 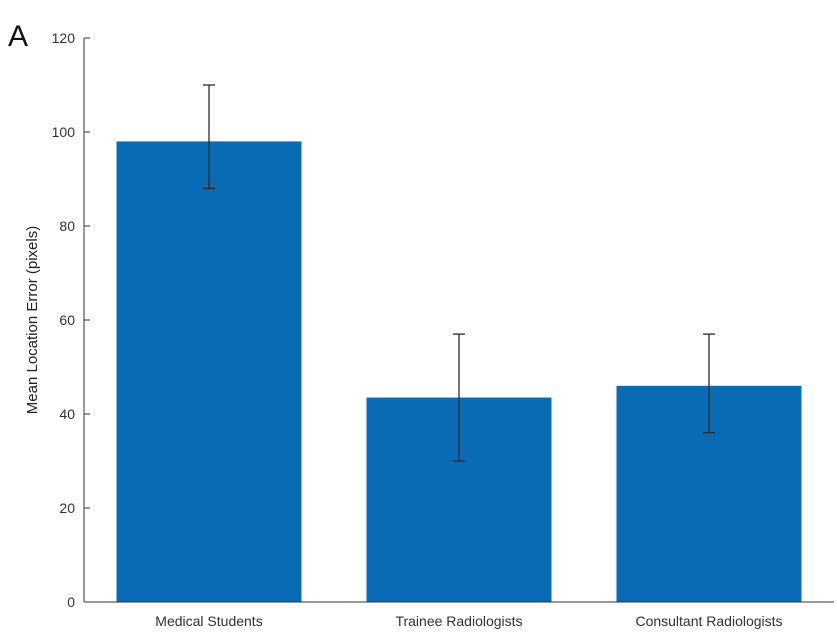 What do you see at coordinates (67, 414) in the screenshot?
I see `y-tick-label: 40` at bounding box center [67, 414].